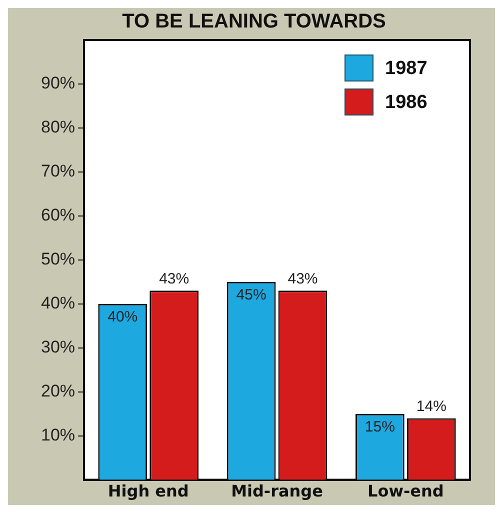 Image resolution: width=503 pixels, height=513 pixels. I want to click on x-tick-label: High end, so click(148, 491).